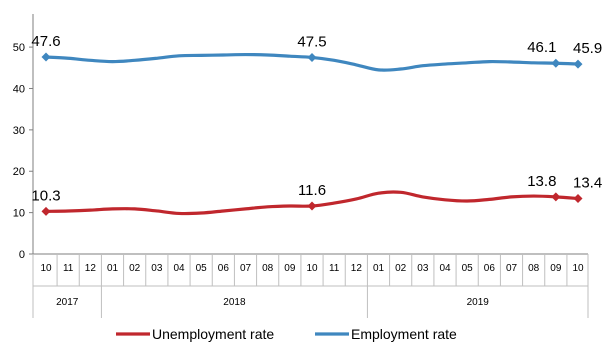  Describe the element at coordinates (541, 47) in the screenshot. I see `data-label: 46.1` at that location.